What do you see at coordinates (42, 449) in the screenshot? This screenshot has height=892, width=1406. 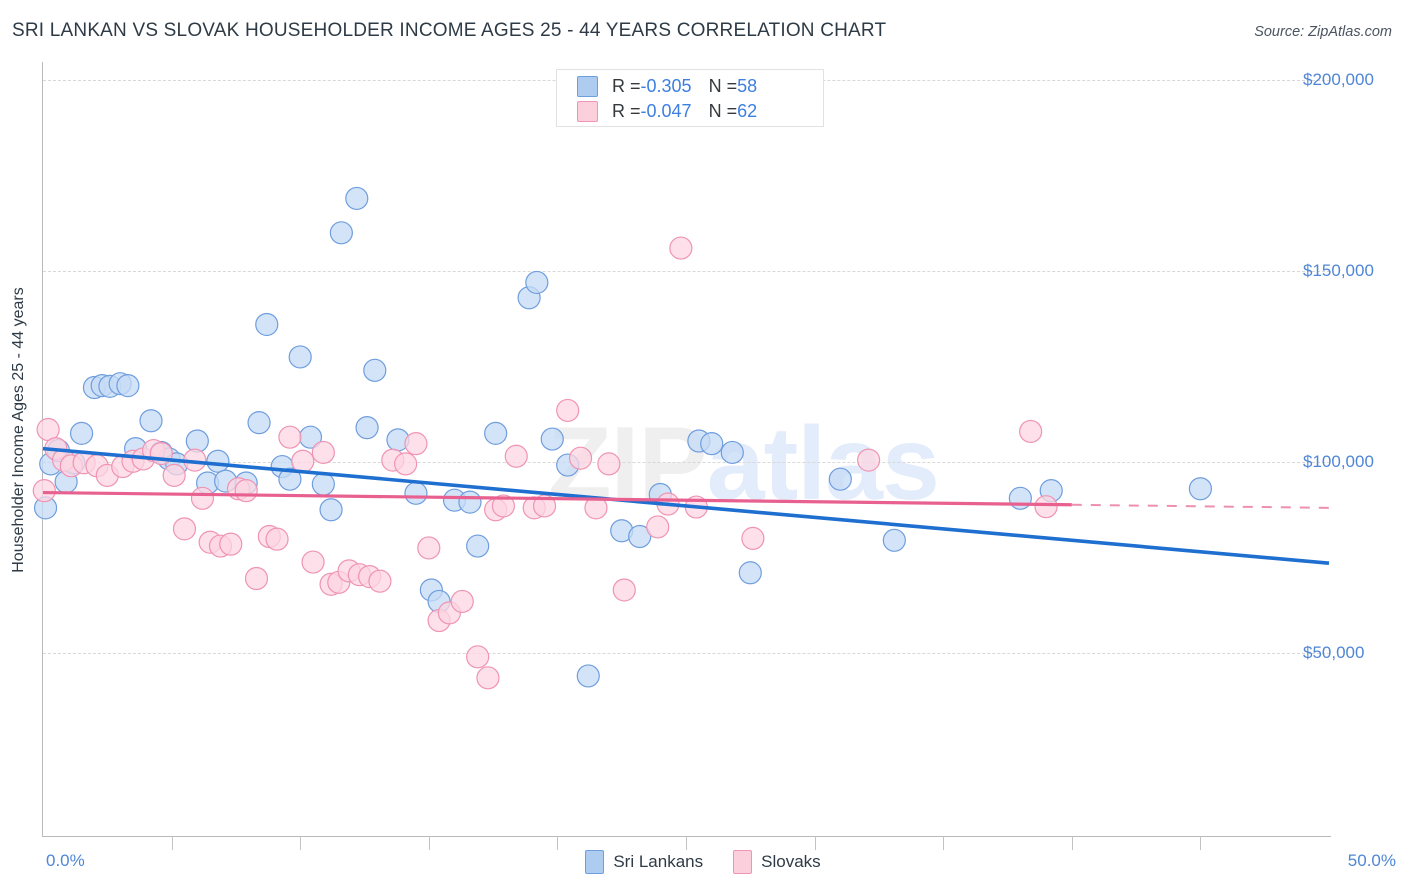 I see `y-axis-line` at bounding box center [42, 449].